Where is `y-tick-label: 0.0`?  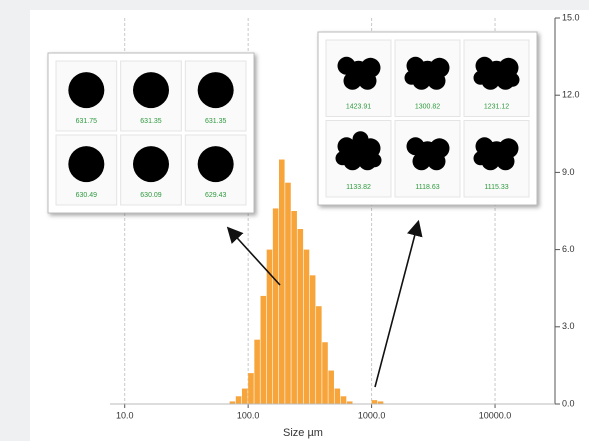
y-tick-label: 0.0 is located at coordinates (568, 403).